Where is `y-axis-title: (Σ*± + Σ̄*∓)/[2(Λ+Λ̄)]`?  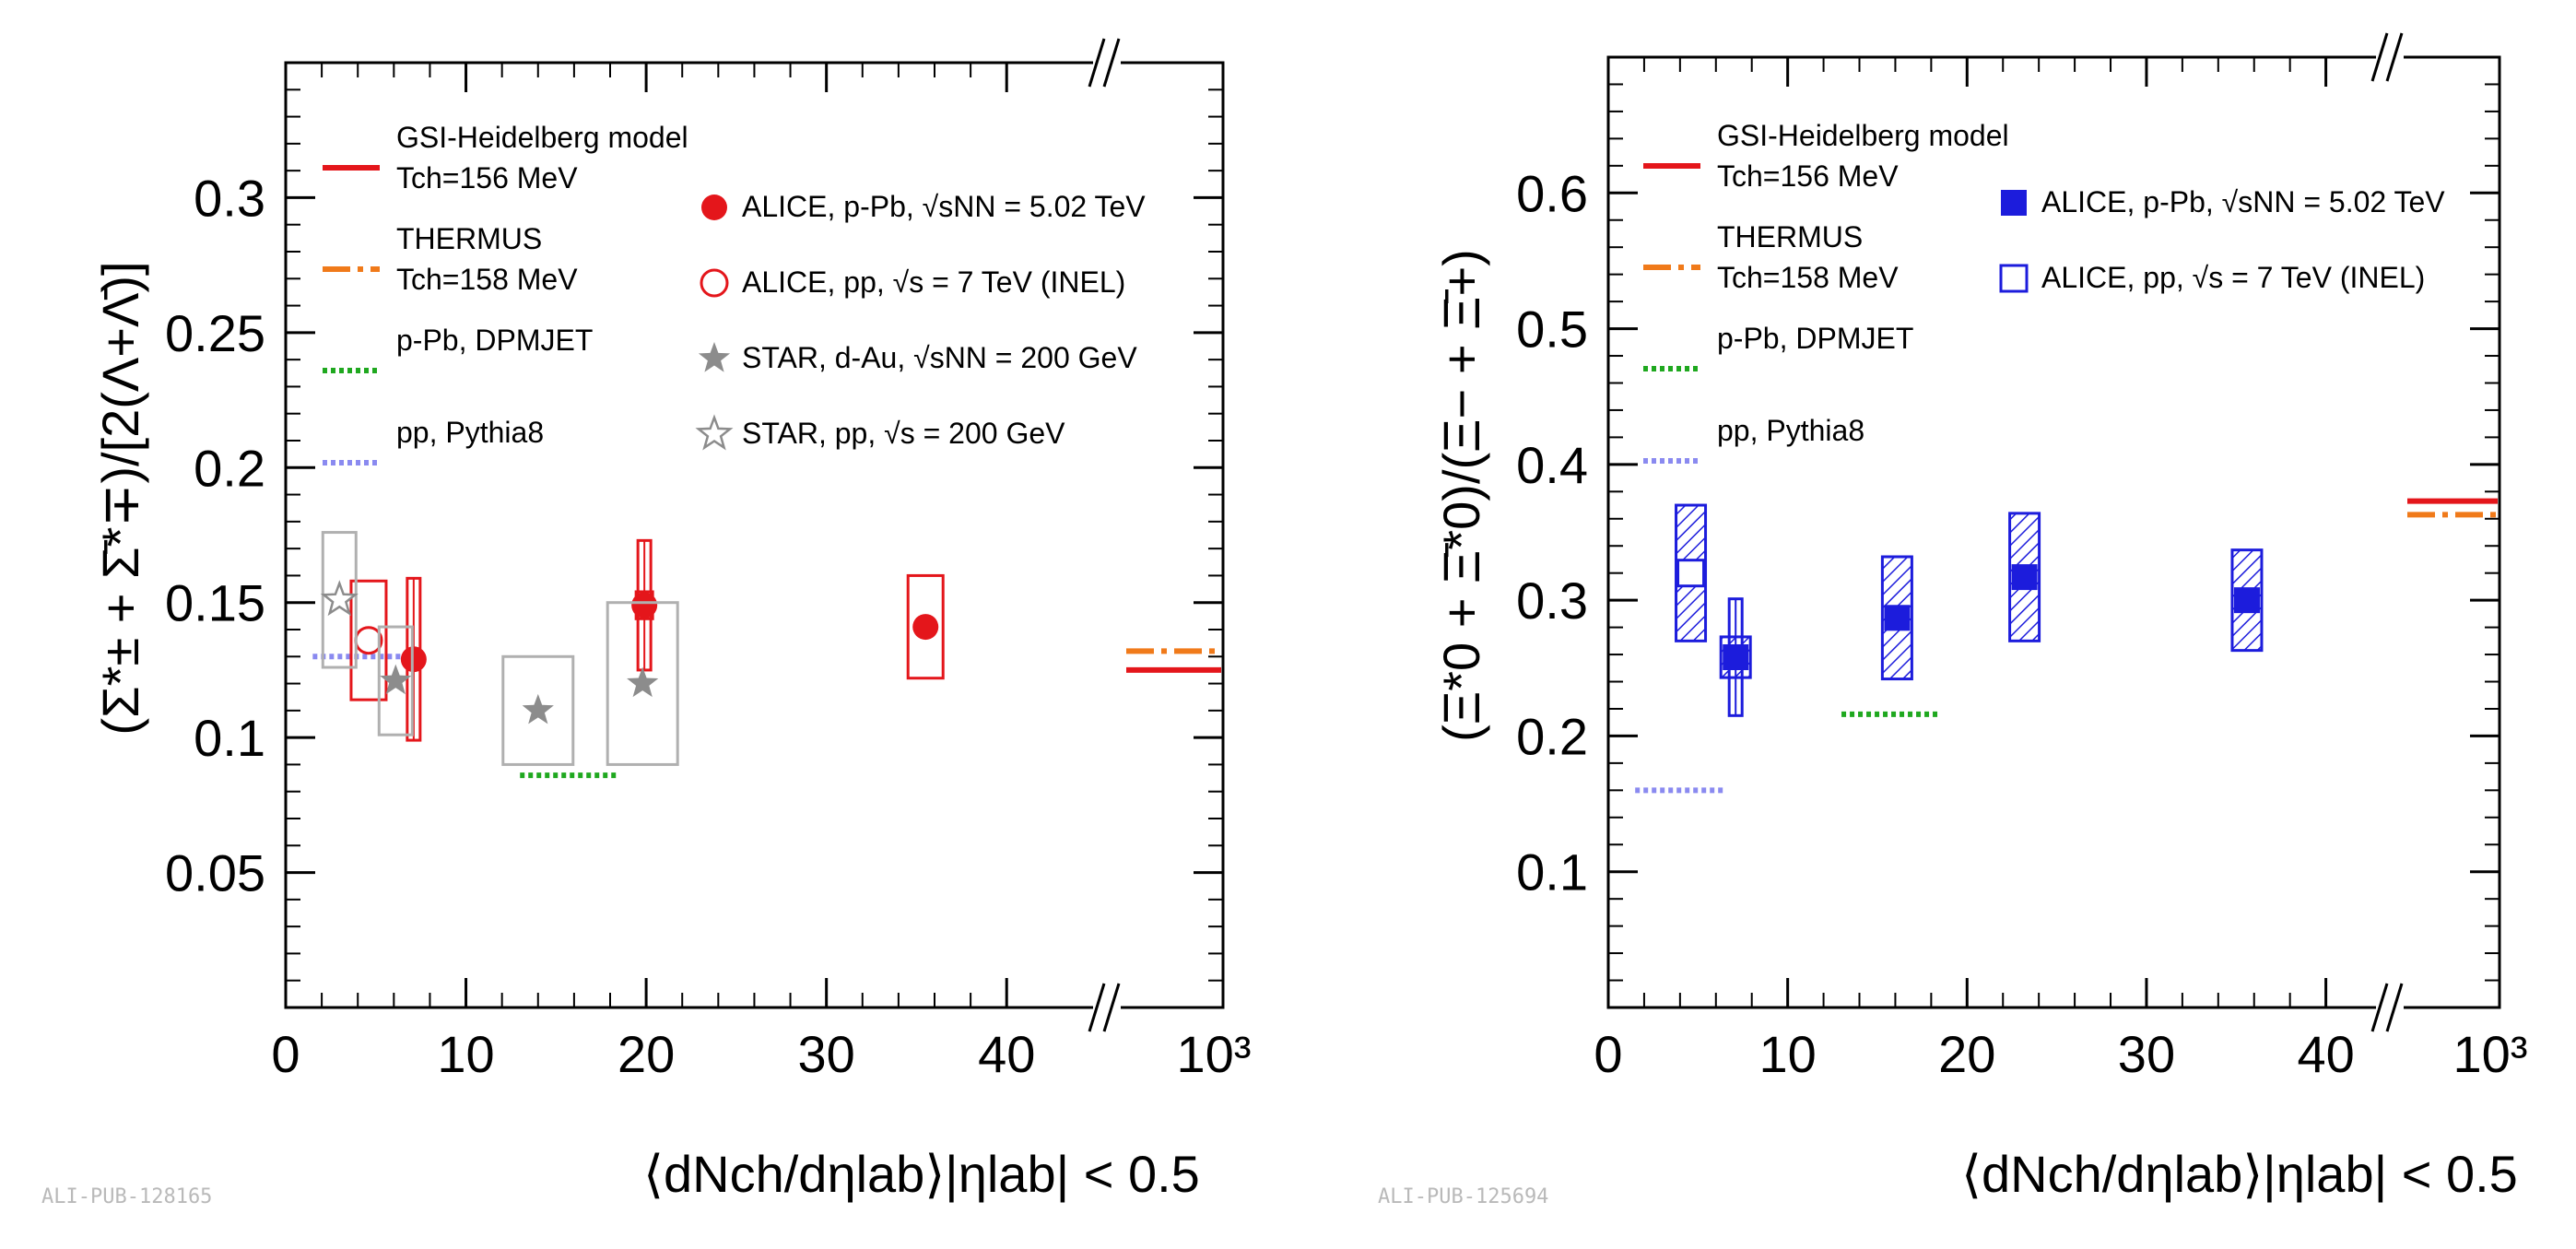 y-axis-title: (Σ*± + Σ̄*∓)/[2(Λ+Λ̄)] is located at coordinates (120, 498).